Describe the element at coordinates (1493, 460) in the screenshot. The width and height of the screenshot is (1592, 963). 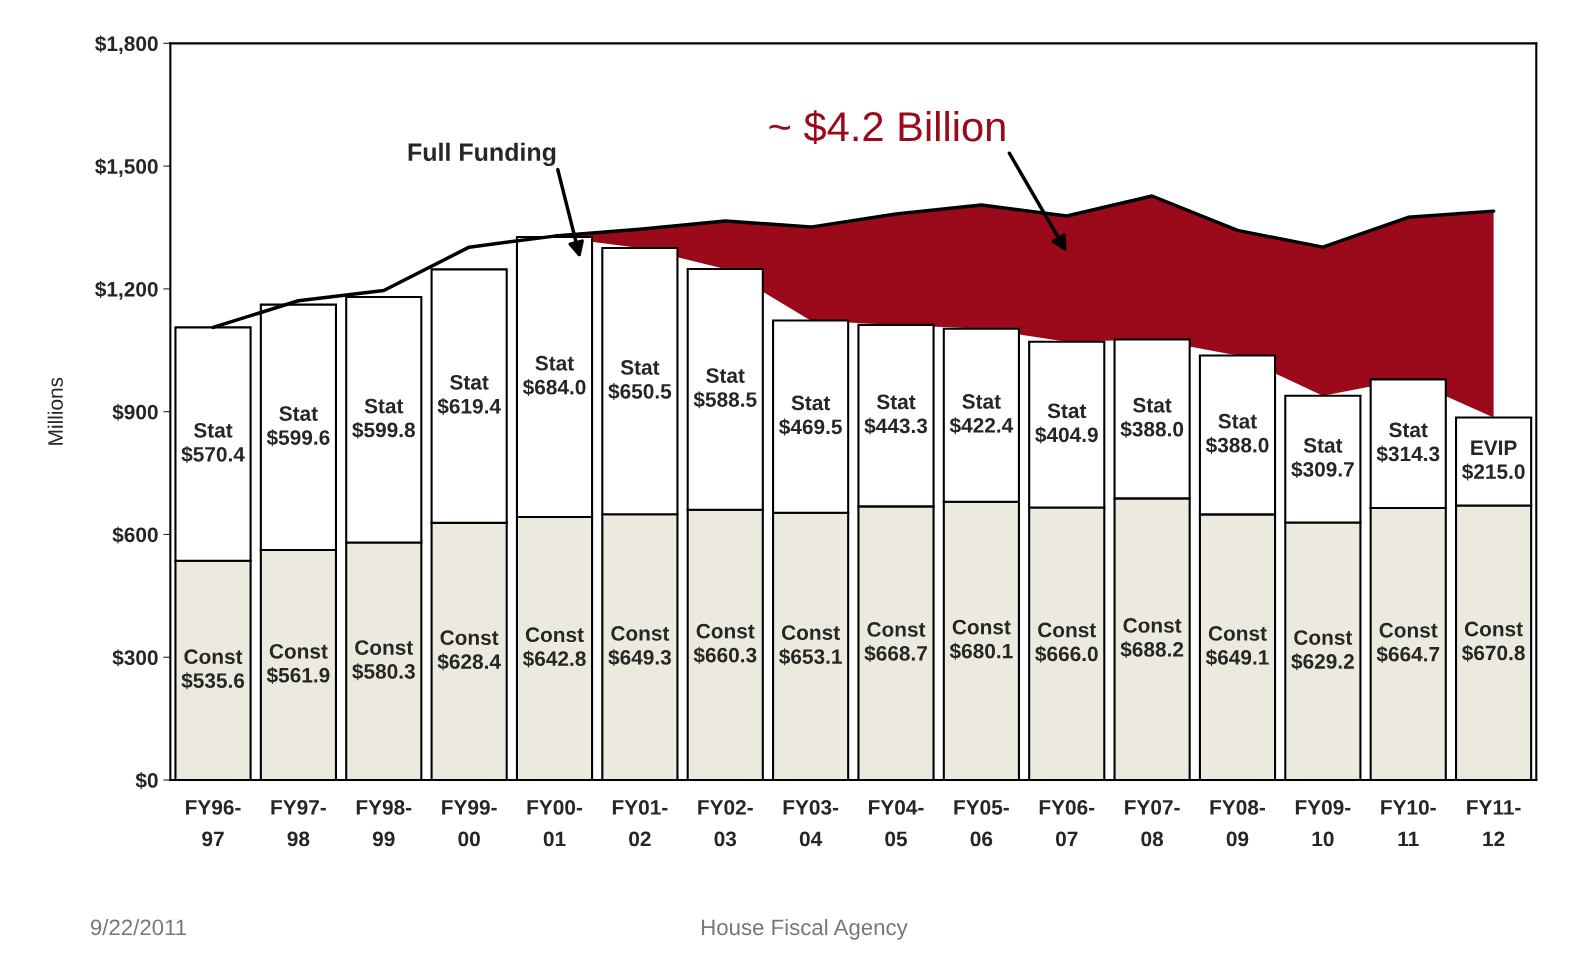
I see `data-label: EVIP $215.0` at that location.